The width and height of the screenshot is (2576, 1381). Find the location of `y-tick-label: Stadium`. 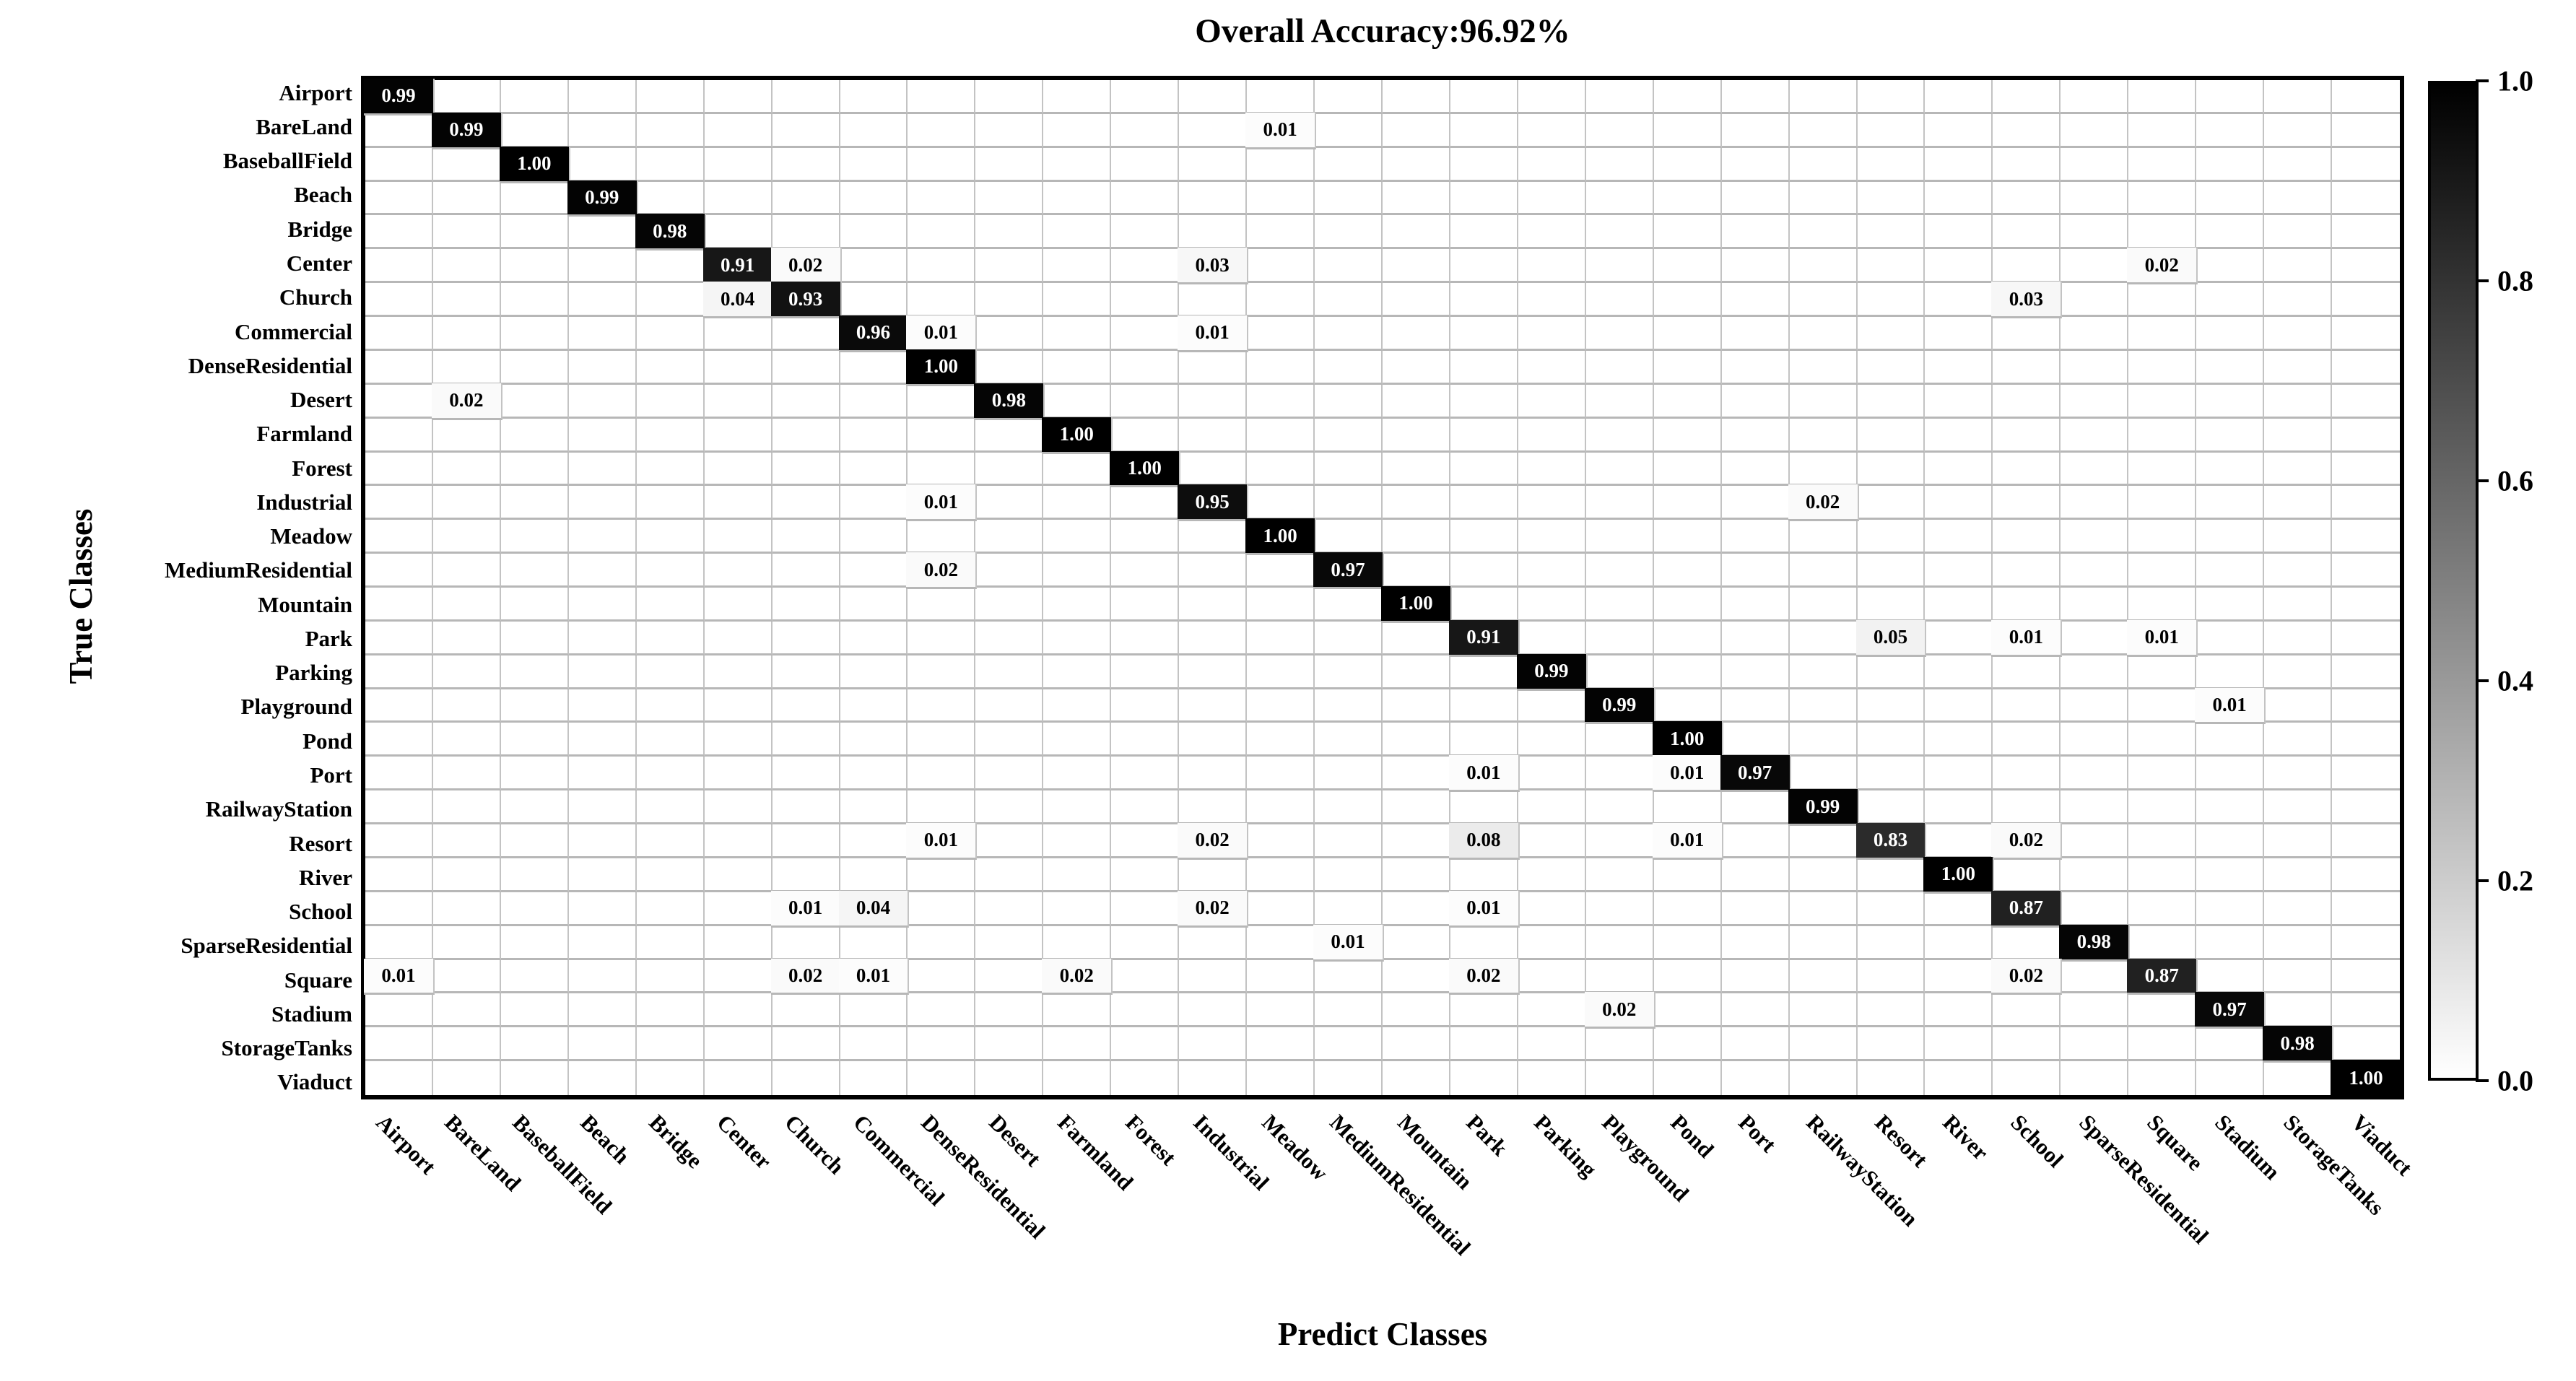

y-tick-label: Stadium is located at coordinates (311, 1014).